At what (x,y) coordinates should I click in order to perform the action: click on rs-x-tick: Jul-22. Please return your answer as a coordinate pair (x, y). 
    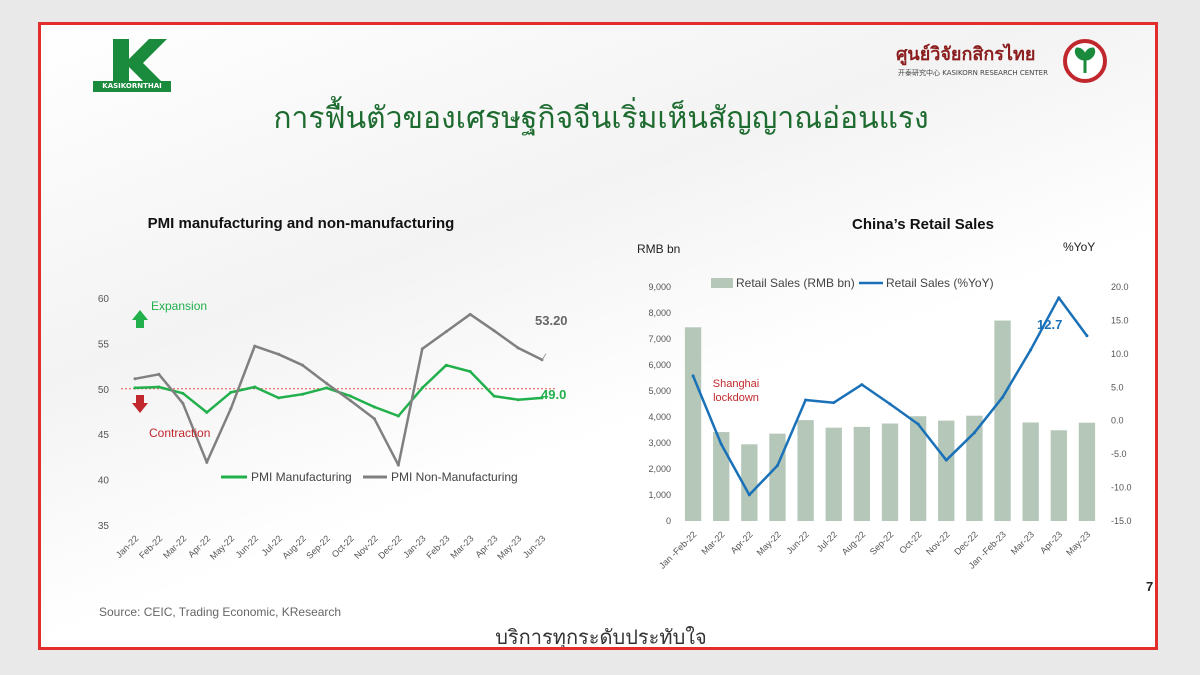
    Looking at the image, I should click on (827, 541).